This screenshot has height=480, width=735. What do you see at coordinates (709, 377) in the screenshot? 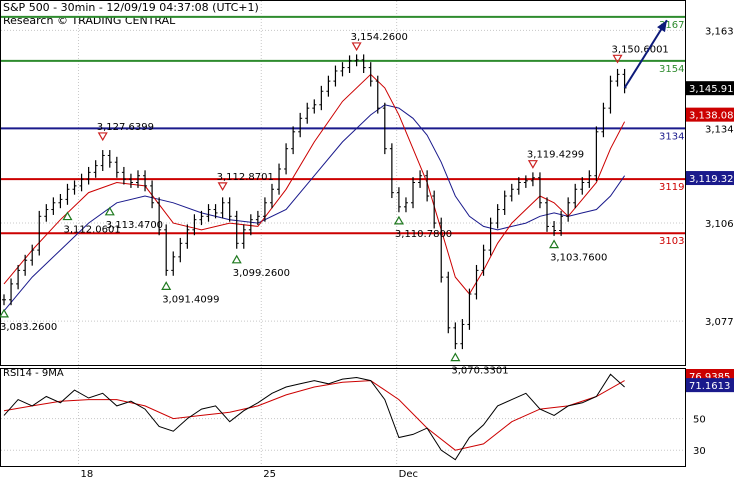
I see `rsi-value-tag-label: 76.9385` at bounding box center [709, 377].